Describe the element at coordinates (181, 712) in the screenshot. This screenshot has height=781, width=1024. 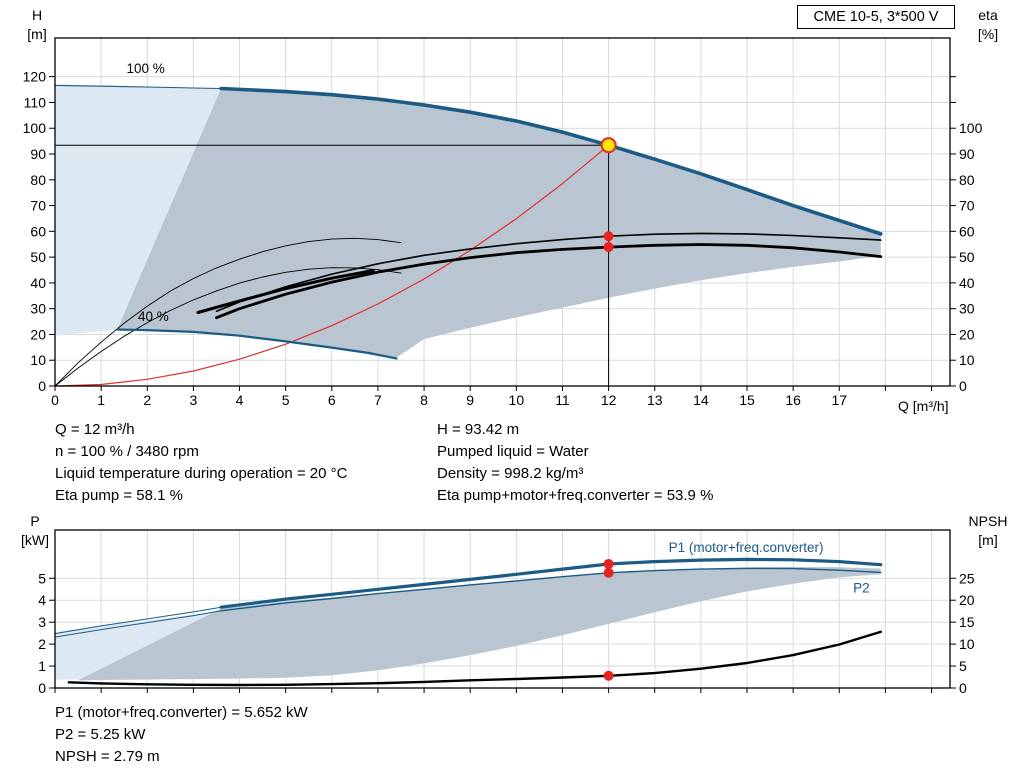
I see `info-p1: P1 (motor+freq.converter) = 5.652 kW` at that location.